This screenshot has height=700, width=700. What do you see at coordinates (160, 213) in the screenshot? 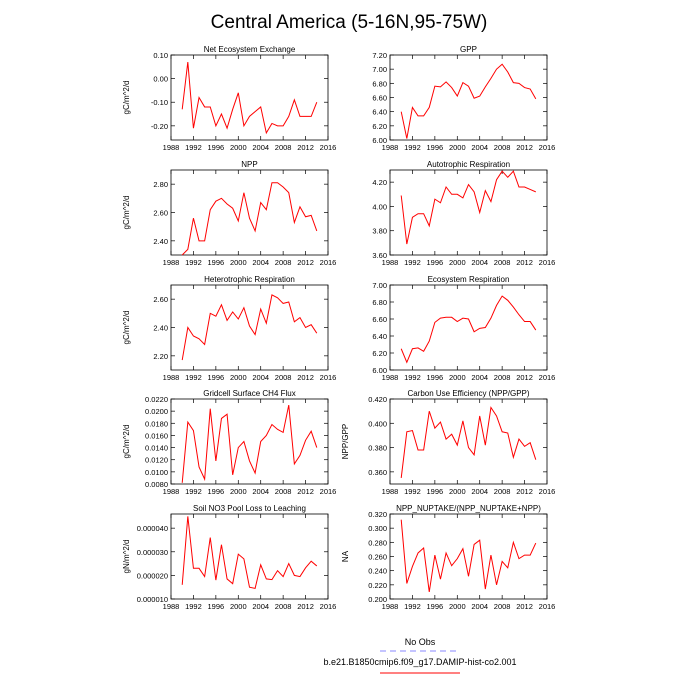
I see `y-tick-label: 2.60` at bounding box center [160, 213].